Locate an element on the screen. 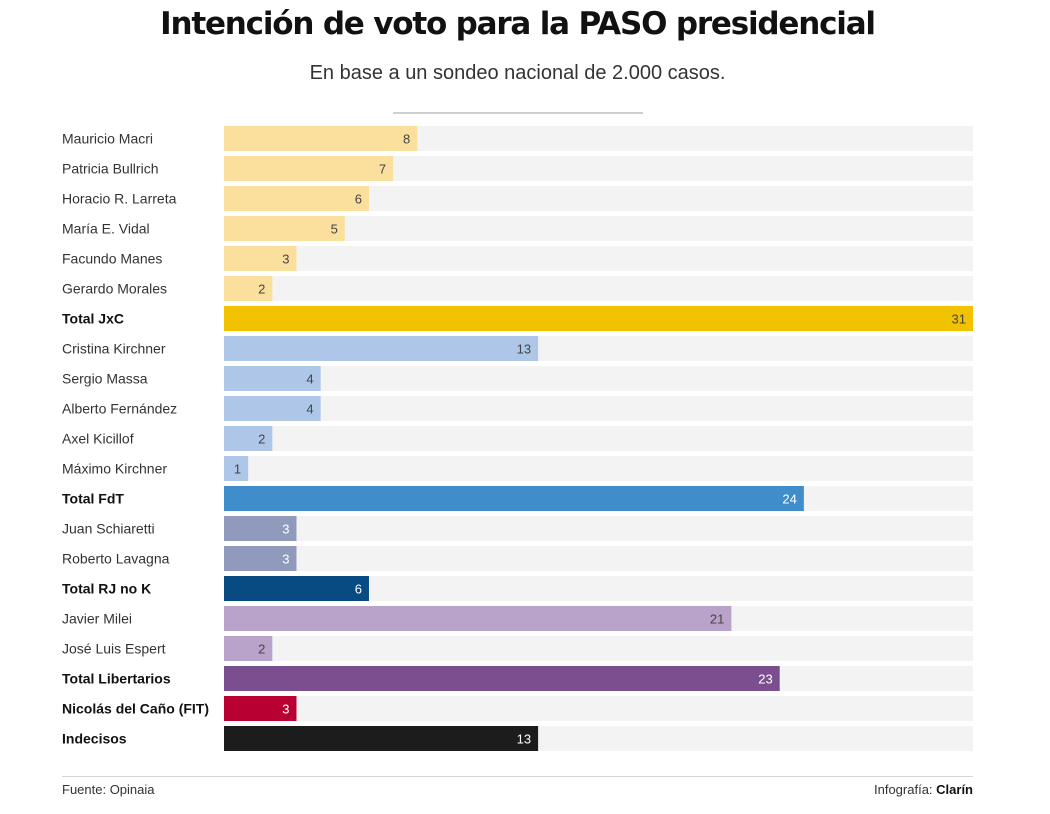  category-label: Facundo Manes is located at coordinates (112, 259).